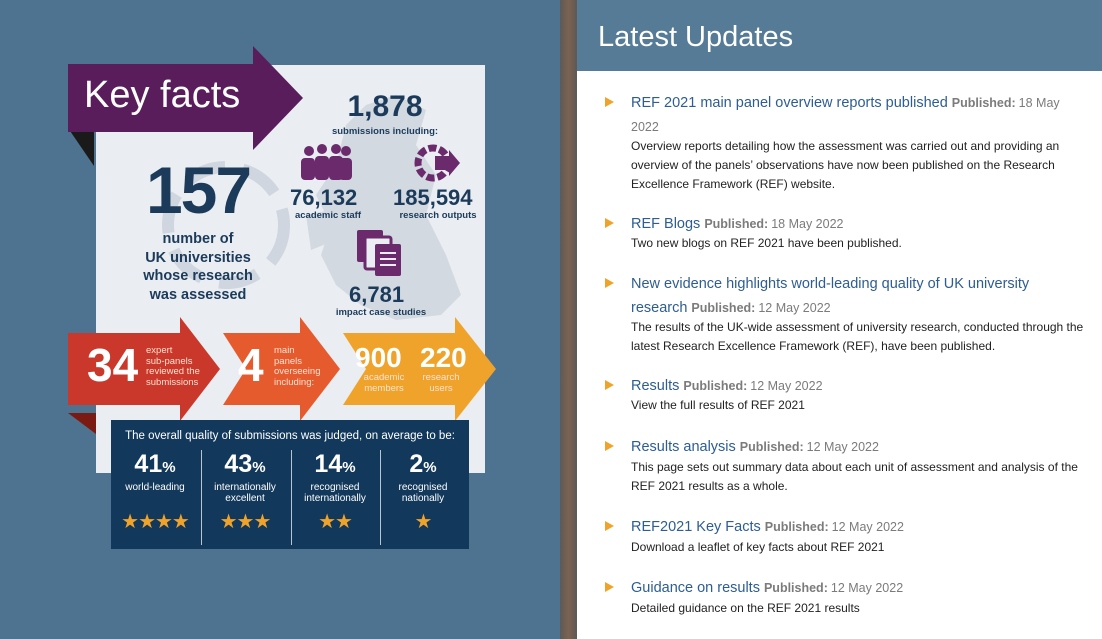 The image size is (1102, 639). Describe the element at coordinates (696, 37) in the screenshot. I see `latest-updates-title: Latest Updates` at that location.